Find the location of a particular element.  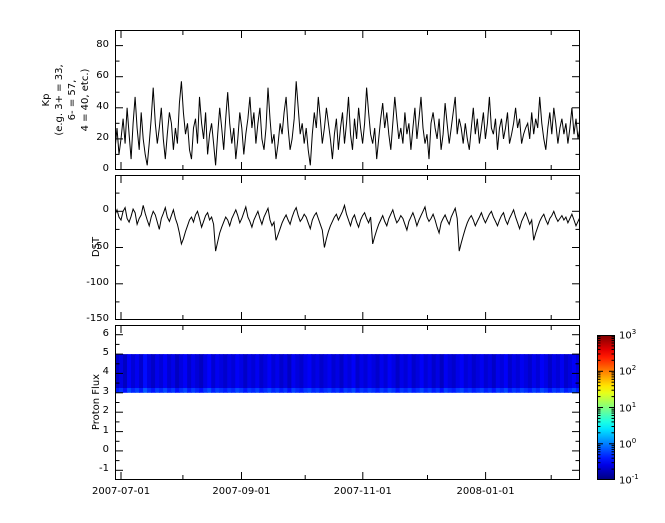

colorbar-tick-label: 10⁻¹ is located at coordinates (629, 480).